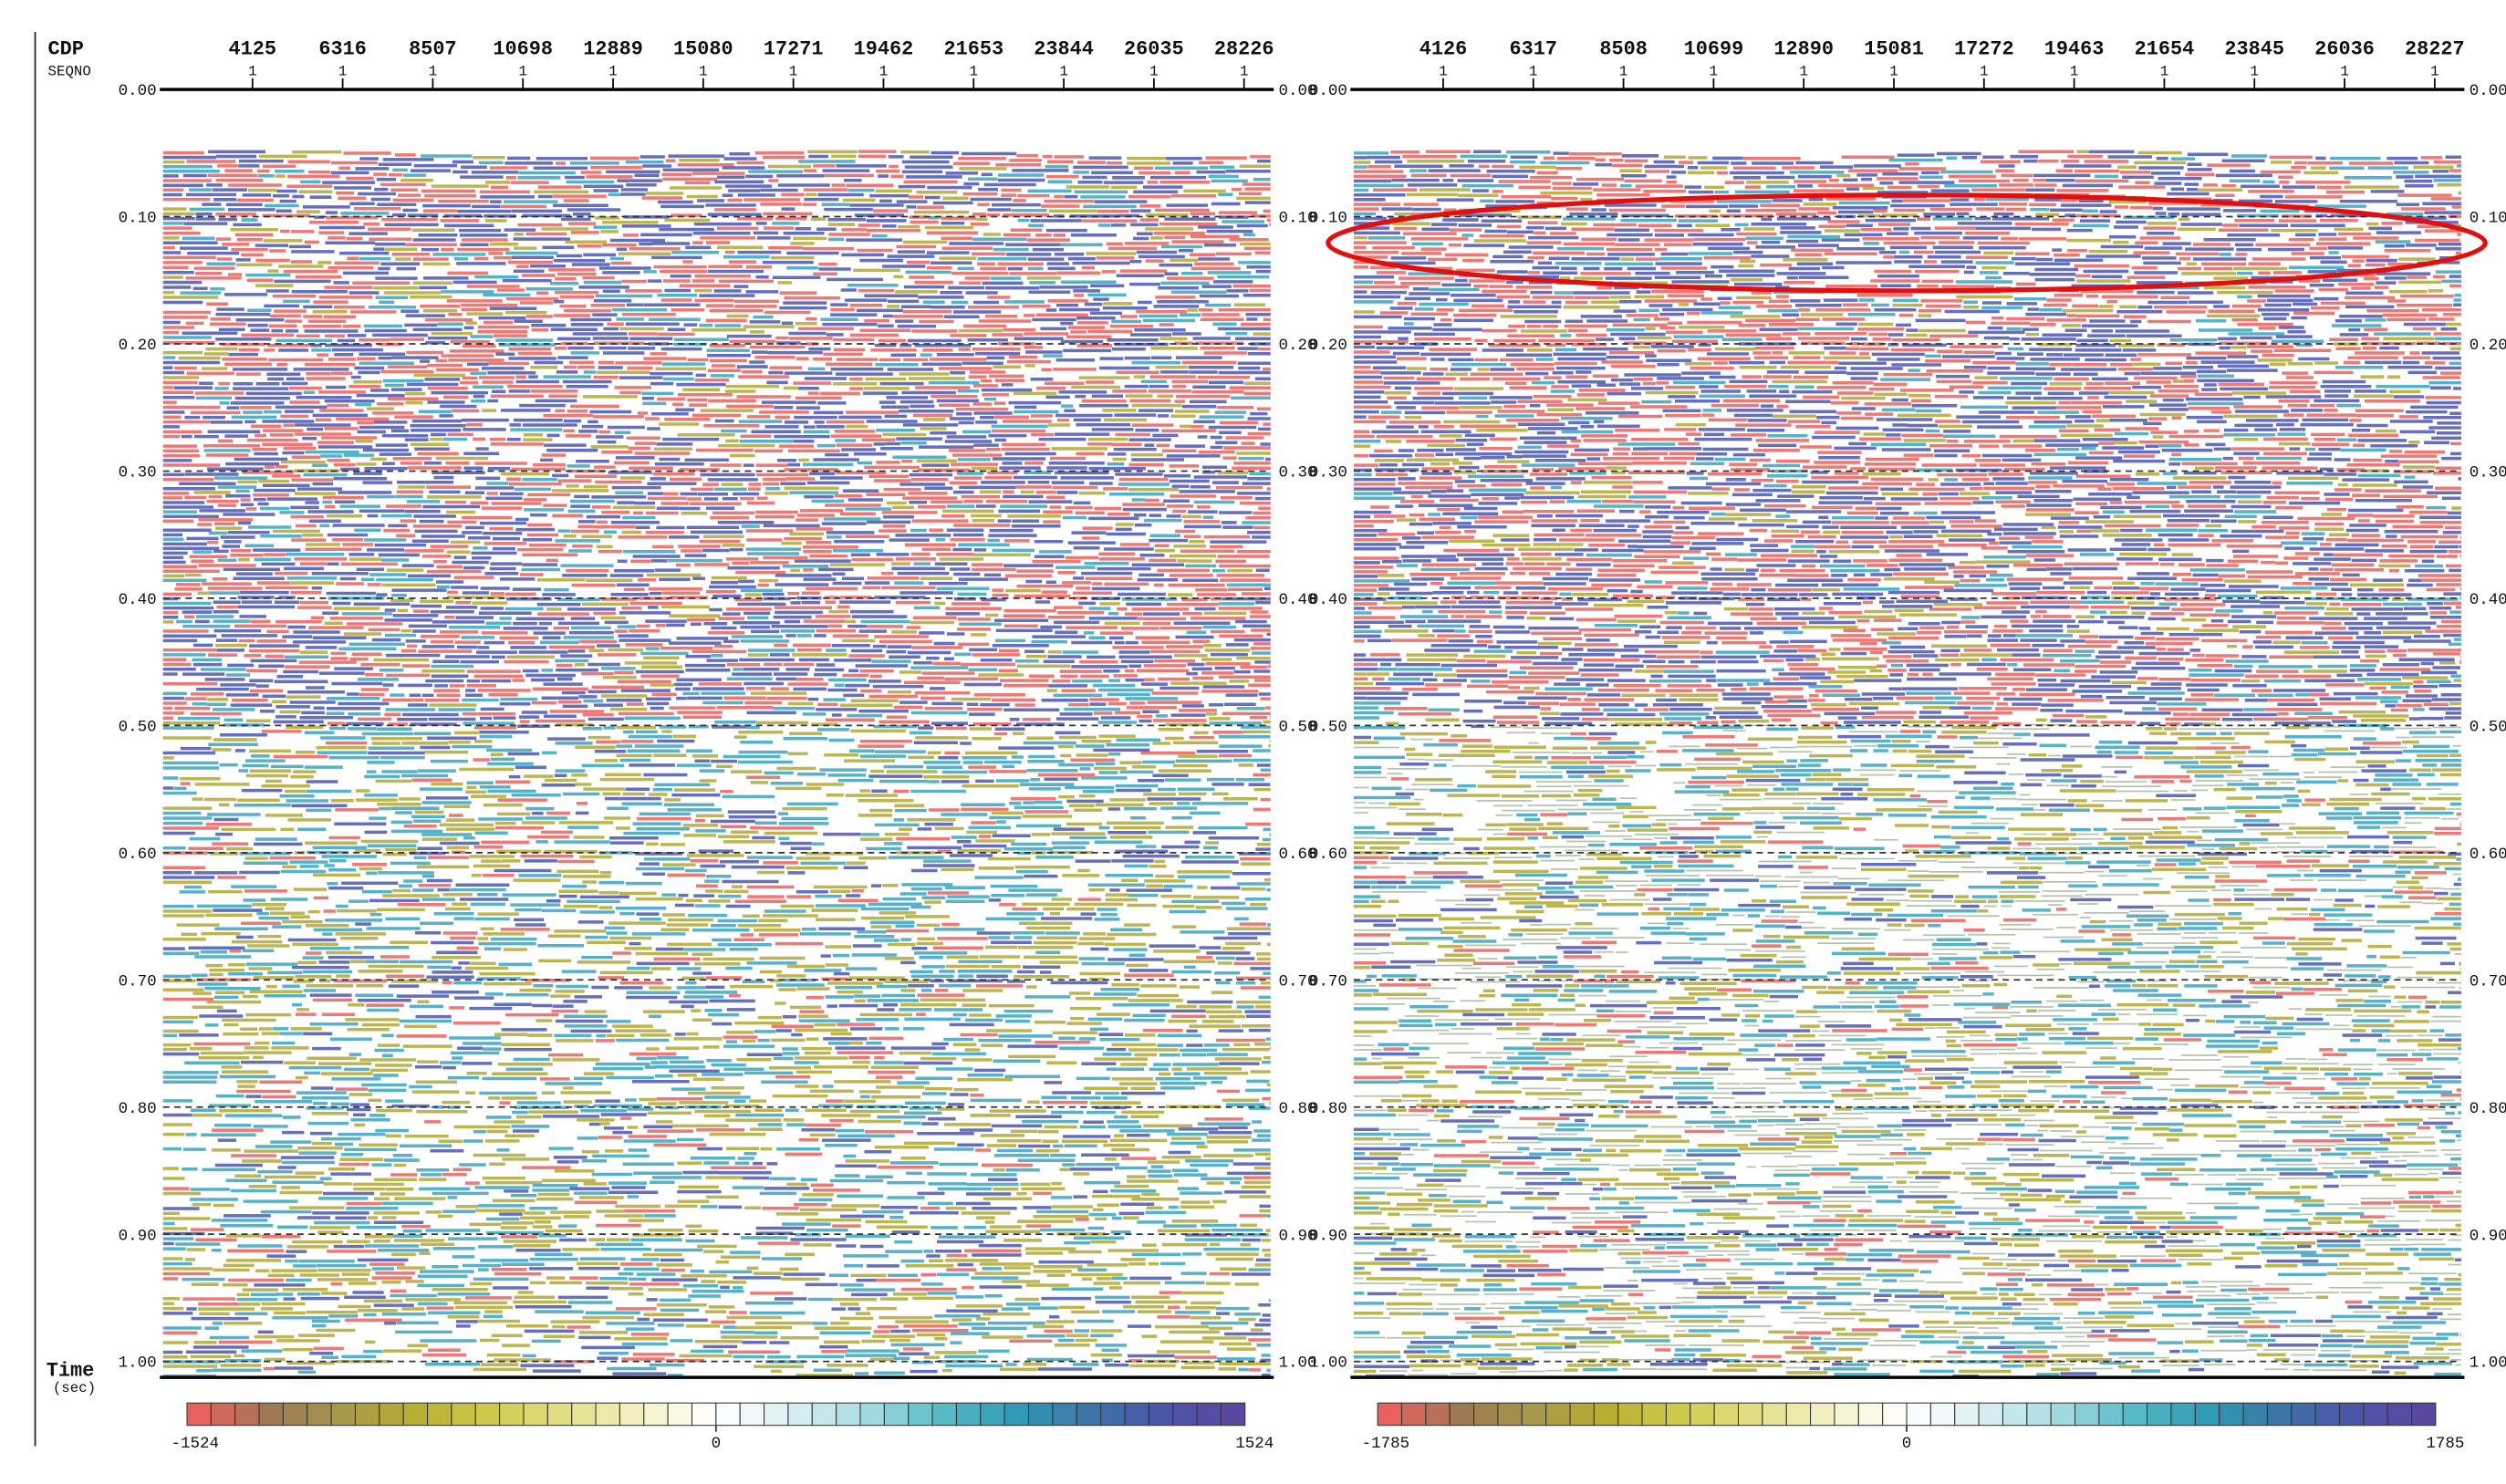 The height and width of the screenshot is (1484, 2506). Describe the element at coordinates (1254, 1444) in the screenshot. I see `colorbar-max: 1524` at that location.